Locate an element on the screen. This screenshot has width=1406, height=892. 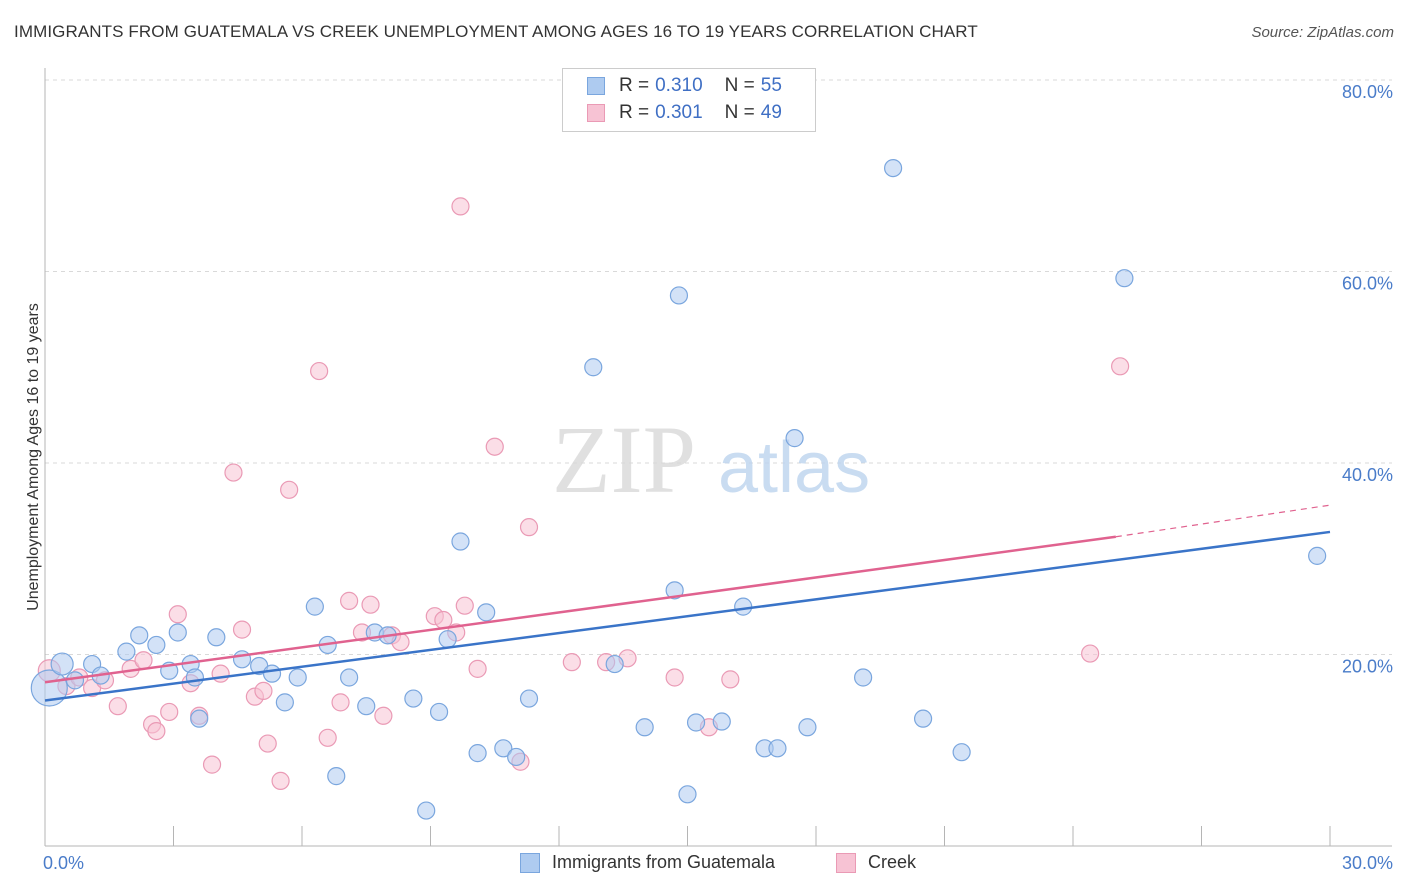
legend-swatch-blue is located at coordinates (596, 86).